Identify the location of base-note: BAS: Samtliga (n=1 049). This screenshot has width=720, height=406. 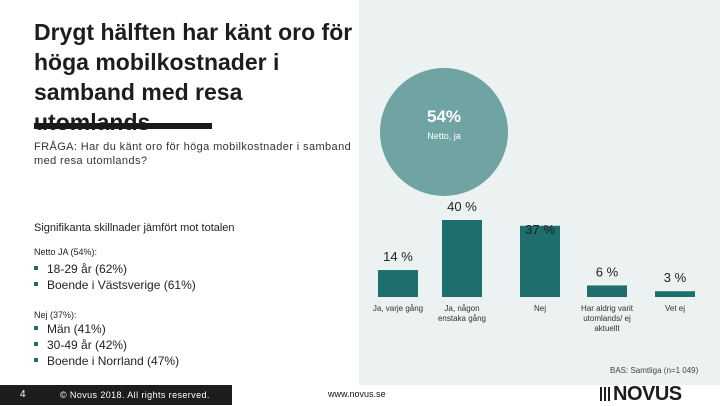
(654, 370).